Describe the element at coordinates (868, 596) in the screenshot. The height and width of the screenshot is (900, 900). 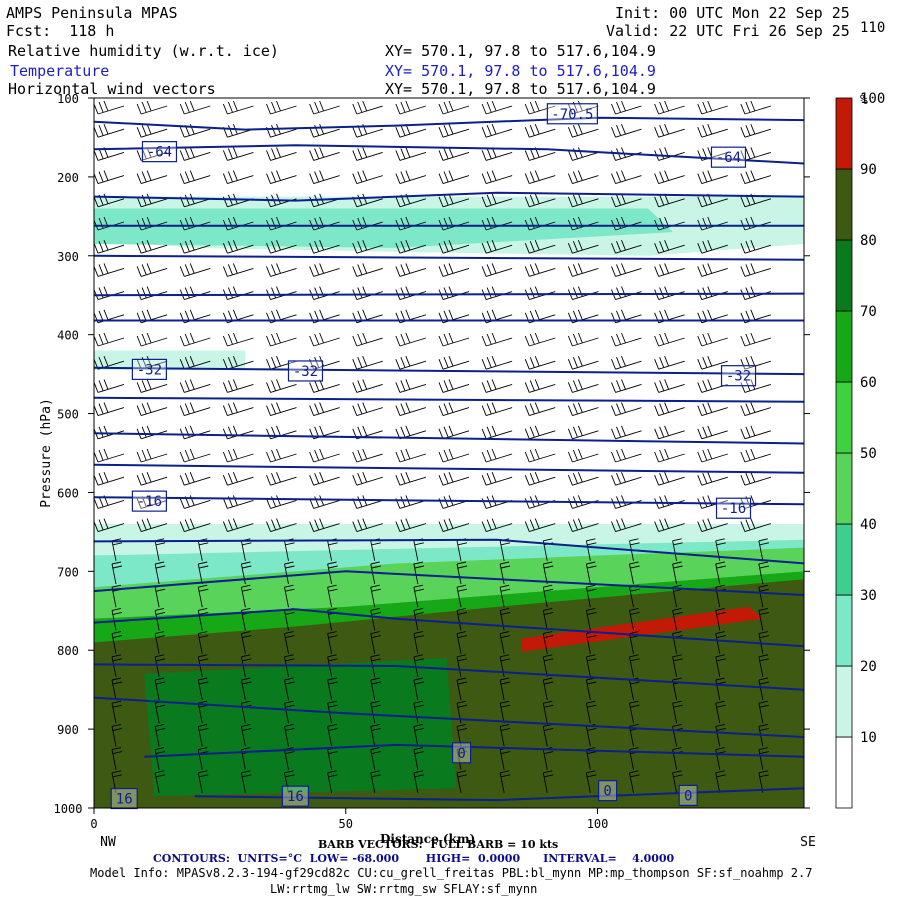
I see `colorbar-tick-label: 30` at that location.